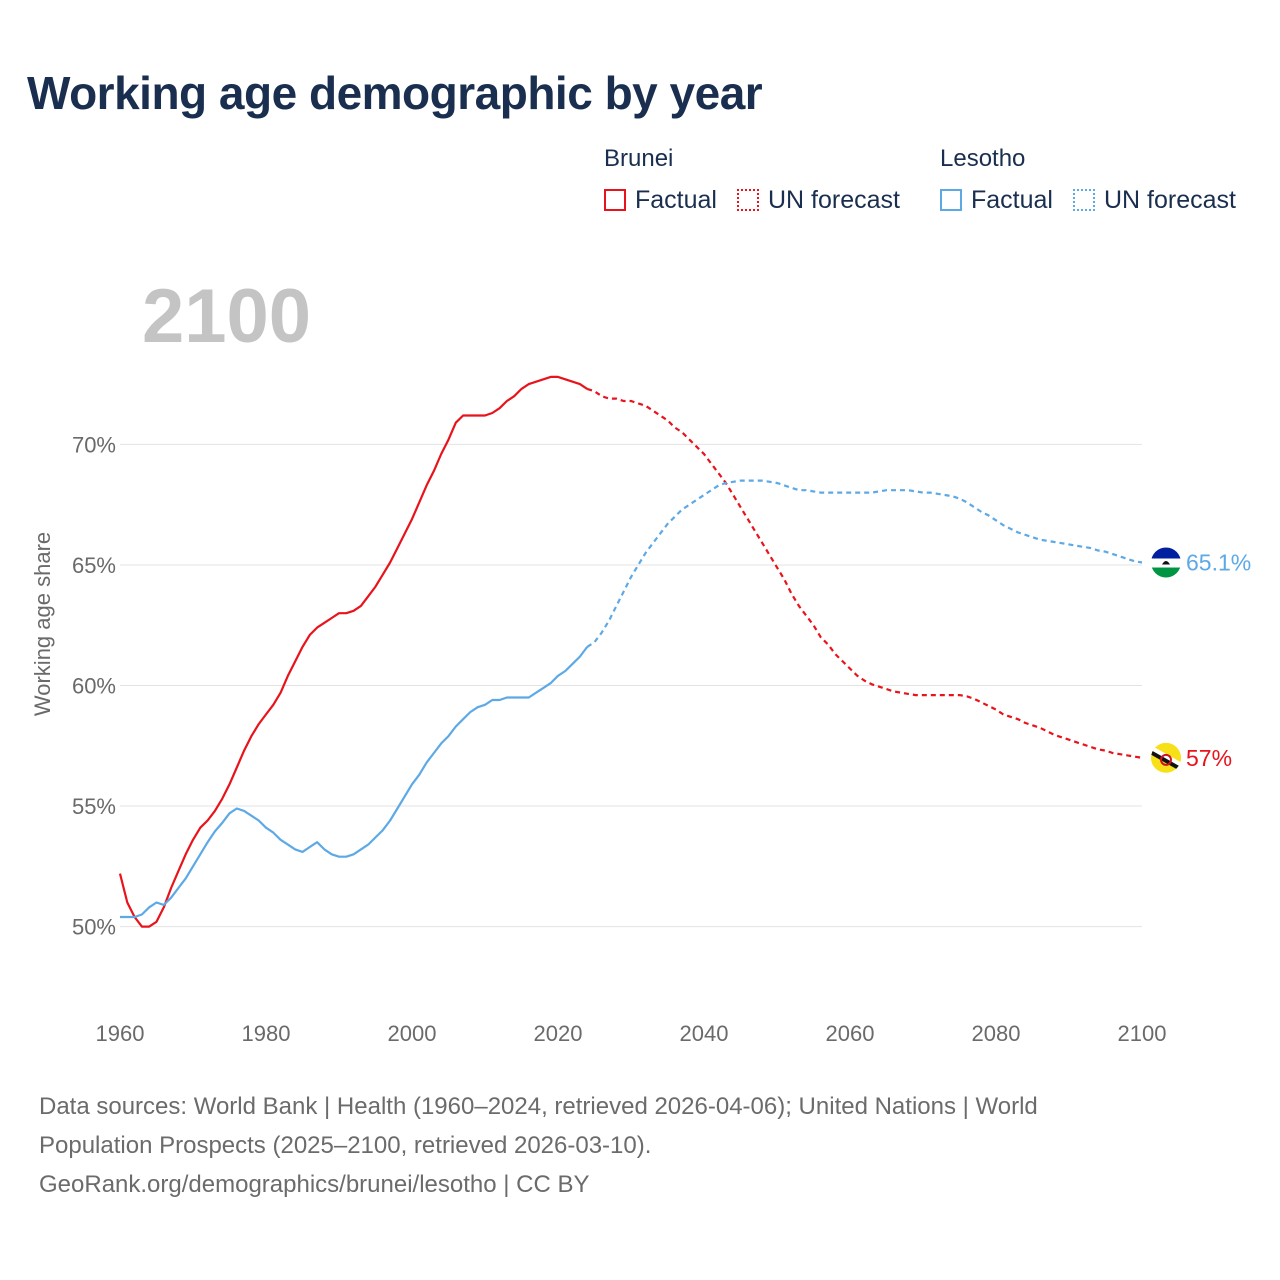  Describe the element at coordinates (951, 200) in the screenshot. I see `legend-swatch-lesotho-factual` at that location.